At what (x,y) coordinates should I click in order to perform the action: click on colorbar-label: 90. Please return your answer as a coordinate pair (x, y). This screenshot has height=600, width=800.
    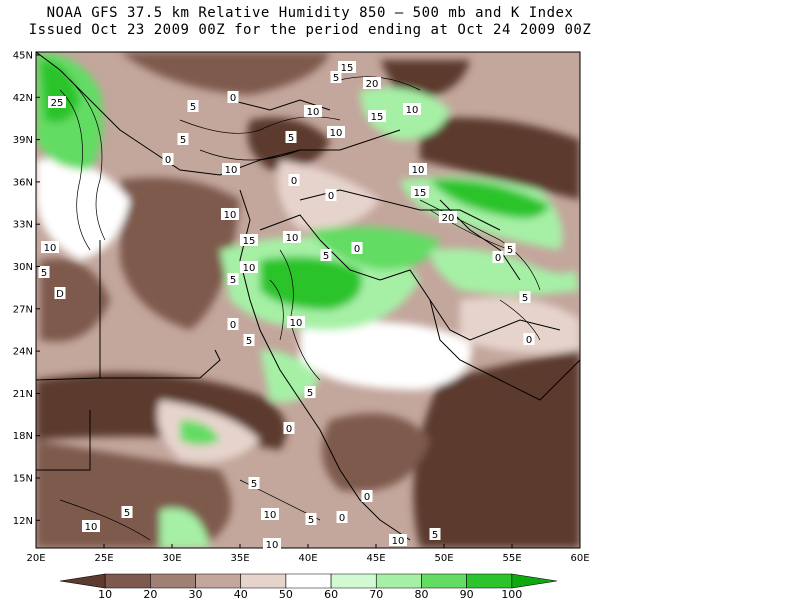
    Looking at the image, I should click on (467, 594).